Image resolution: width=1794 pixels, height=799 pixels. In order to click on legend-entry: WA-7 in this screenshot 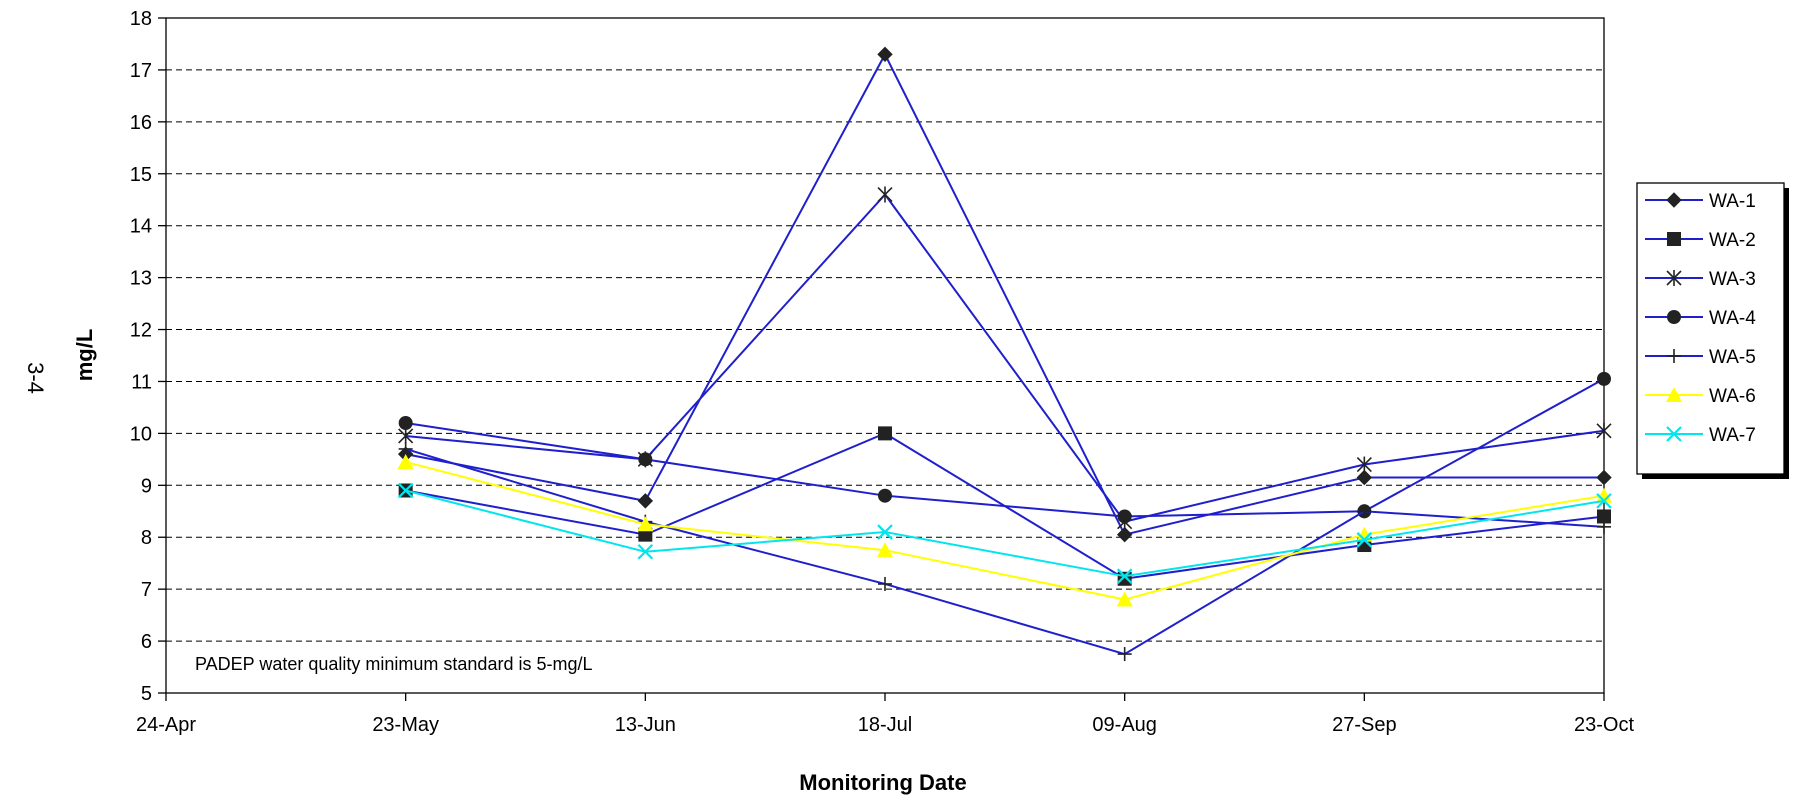, I will do `click(1700, 435)`.